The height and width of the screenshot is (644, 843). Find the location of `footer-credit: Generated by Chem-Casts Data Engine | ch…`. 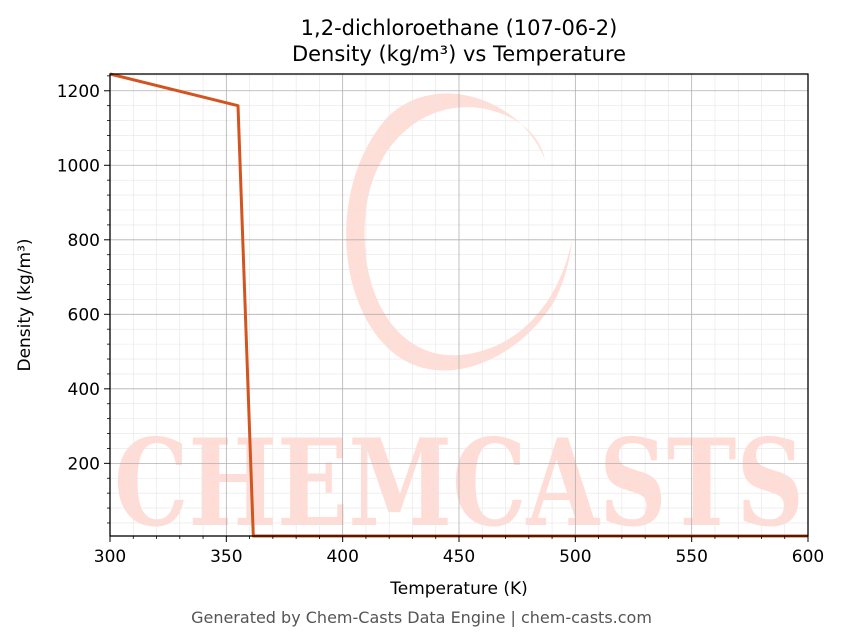

footer-credit: Generated by Chem-Casts Data Engine | ch… is located at coordinates (421, 617).